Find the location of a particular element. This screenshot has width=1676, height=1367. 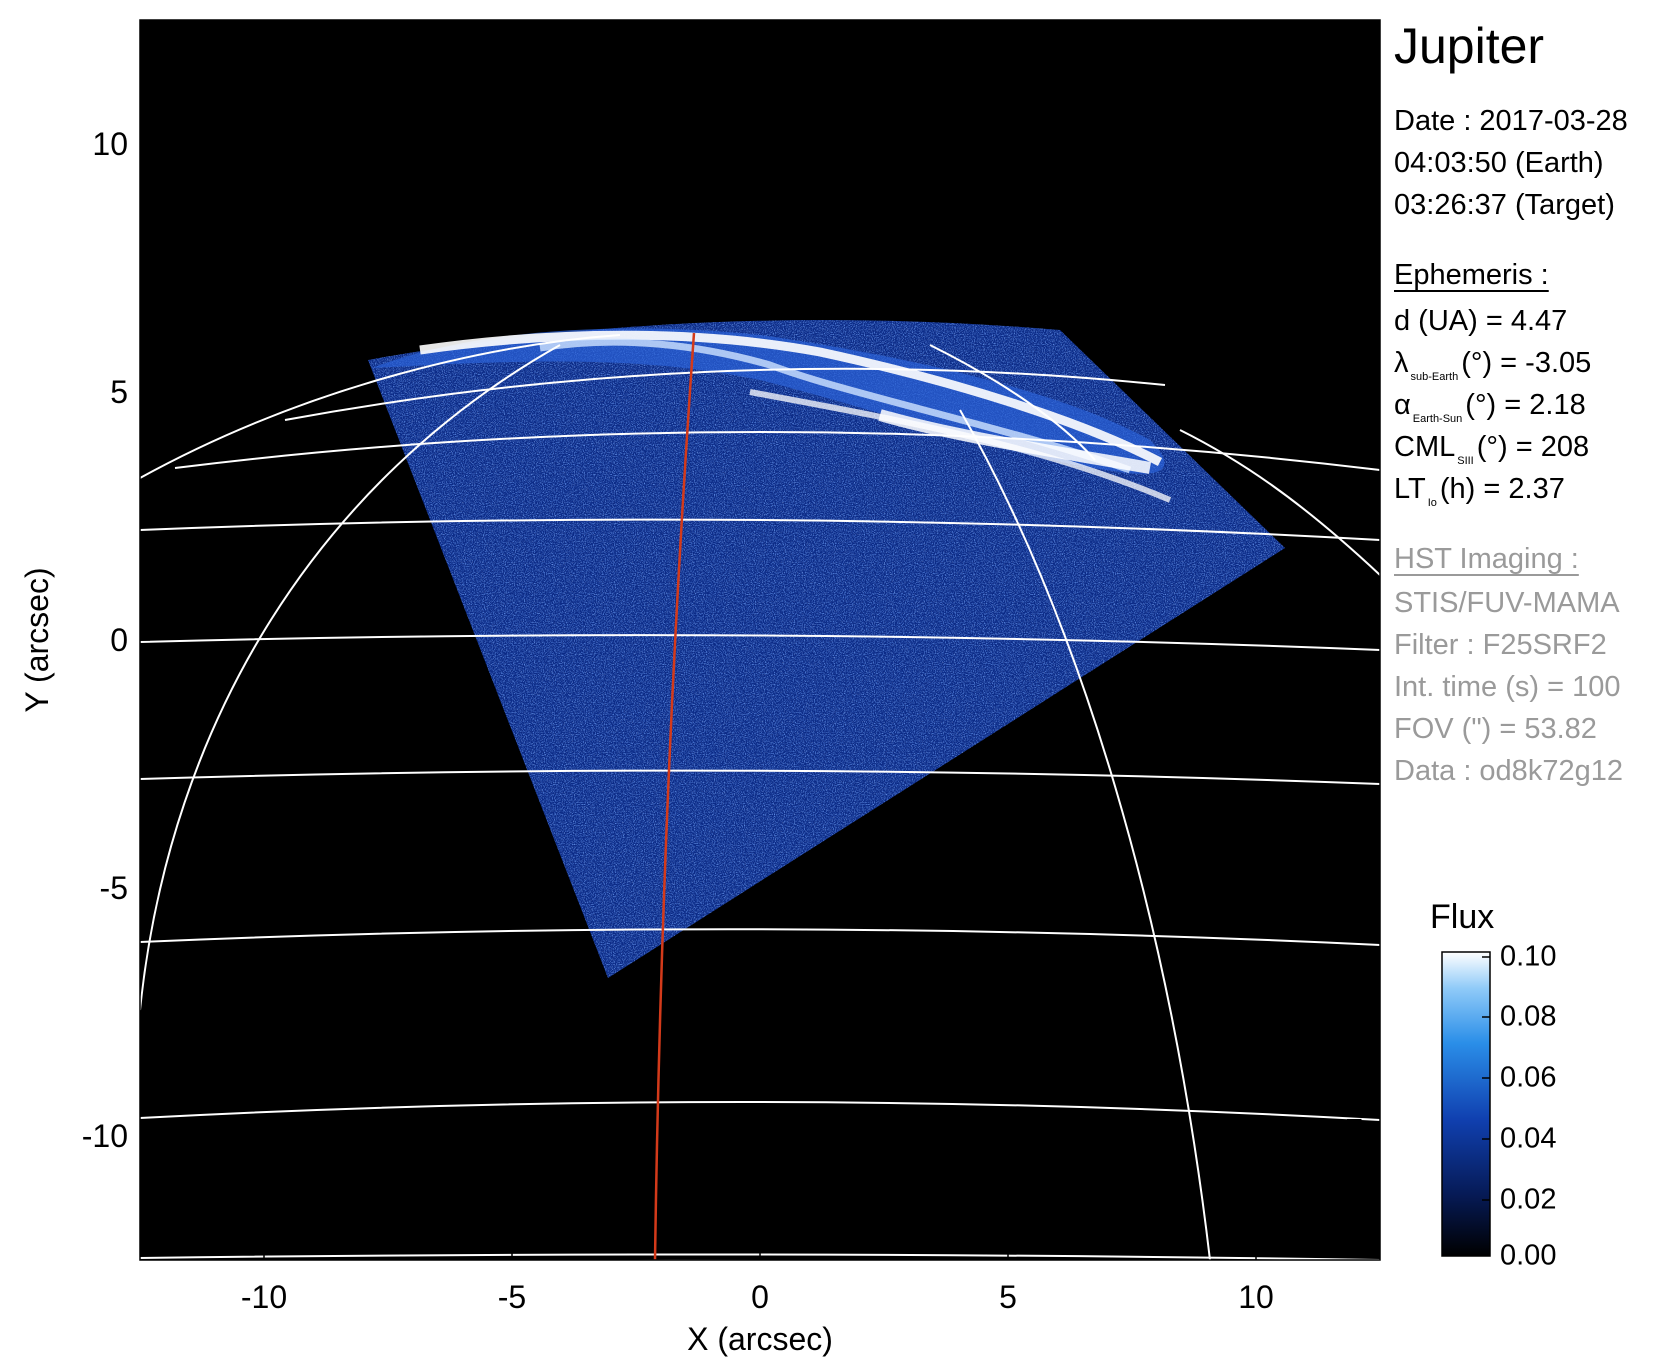

y-tick-label: 10 is located at coordinates (110, 144).